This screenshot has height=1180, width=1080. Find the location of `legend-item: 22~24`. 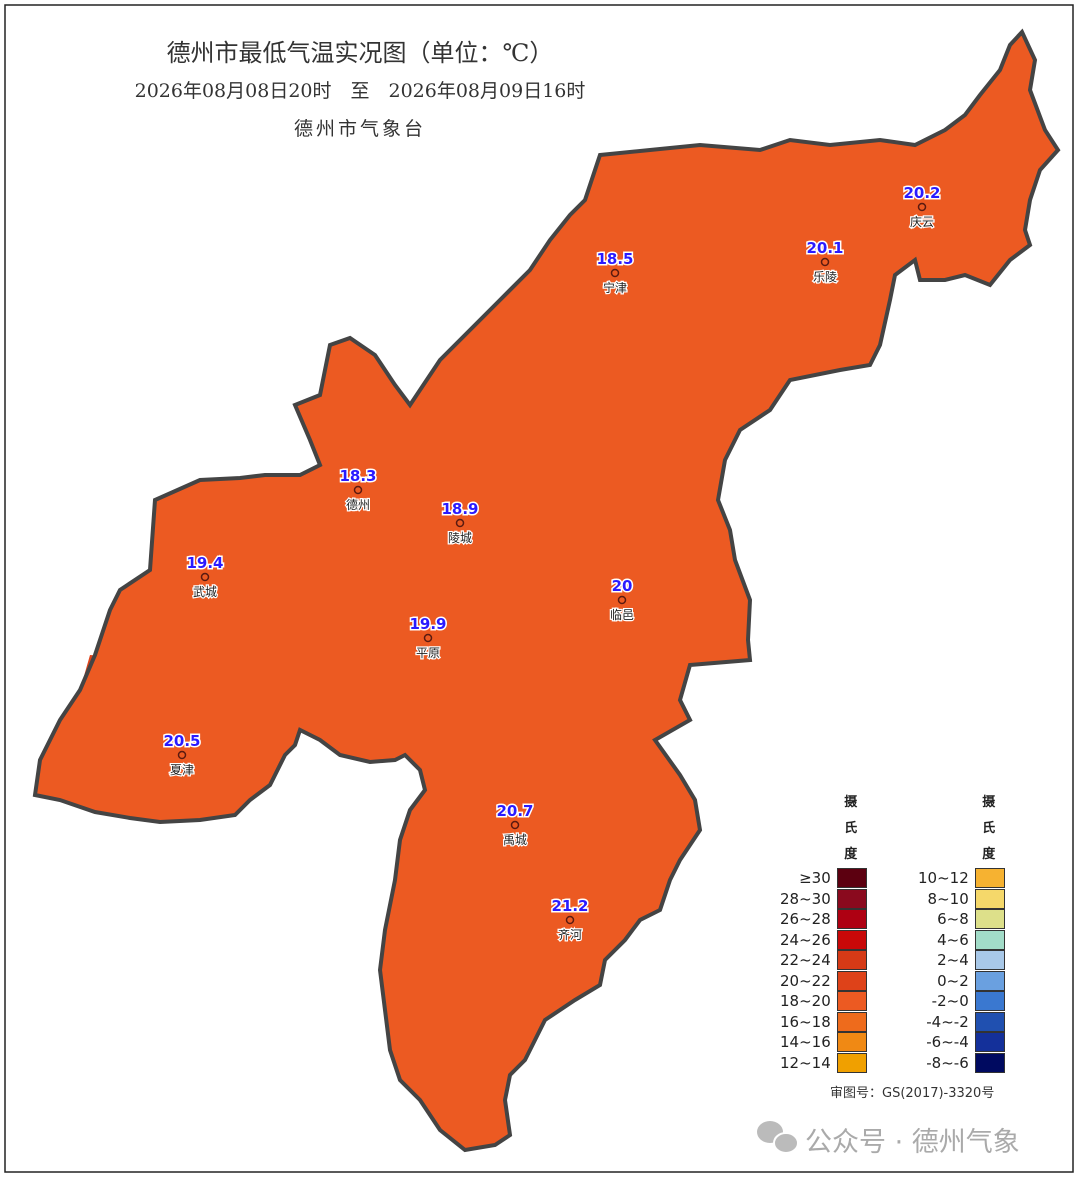

legend-item: 22~24 is located at coordinates (823, 960).